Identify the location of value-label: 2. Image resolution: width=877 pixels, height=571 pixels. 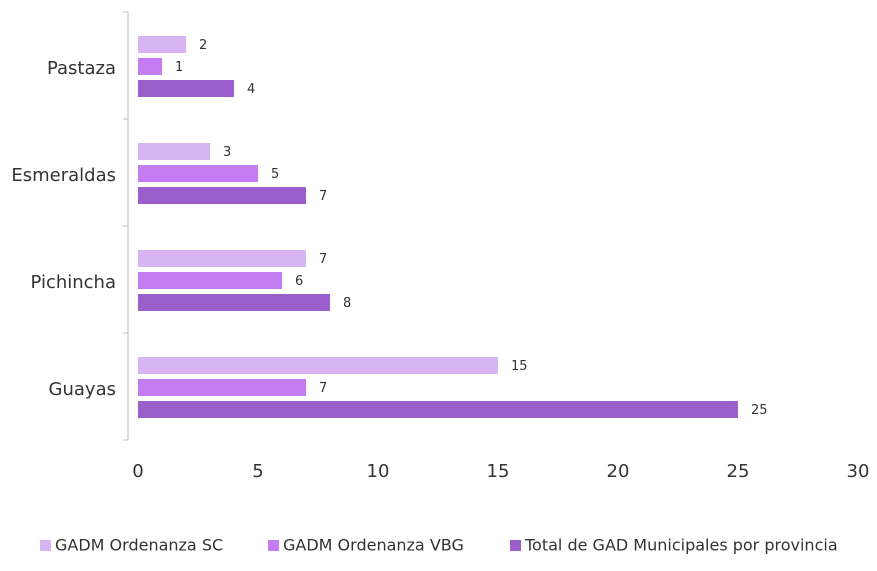
(203, 45).